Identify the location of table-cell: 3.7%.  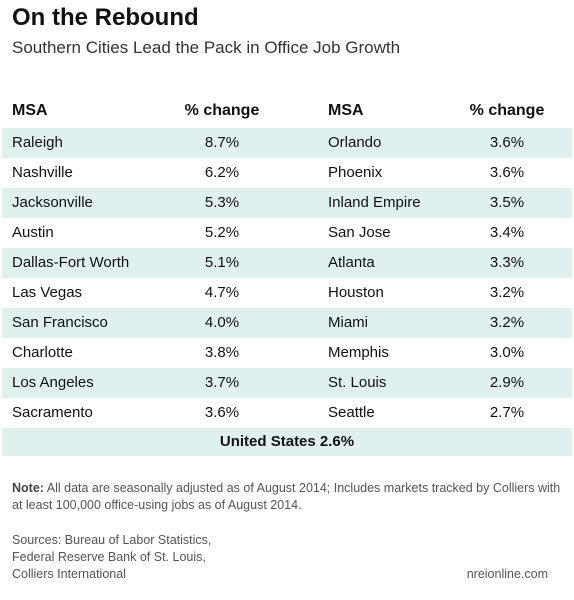
(222, 382).